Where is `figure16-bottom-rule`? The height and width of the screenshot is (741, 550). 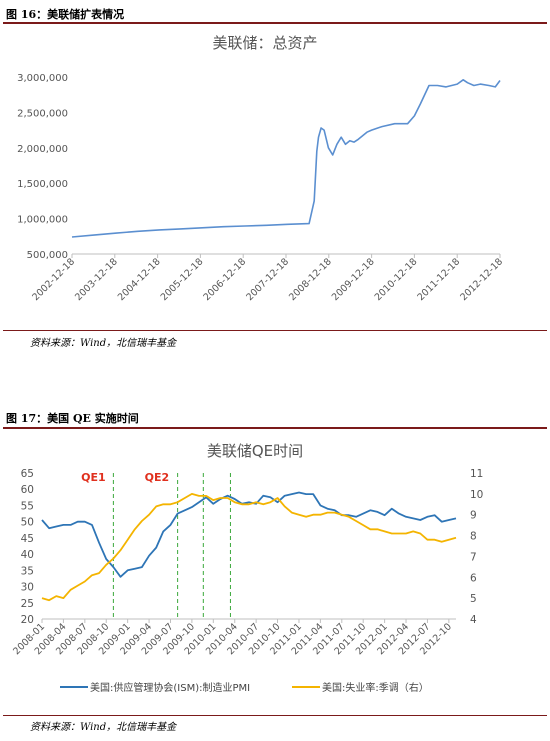
figure16-bottom-rule is located at coordinates (275, 330).